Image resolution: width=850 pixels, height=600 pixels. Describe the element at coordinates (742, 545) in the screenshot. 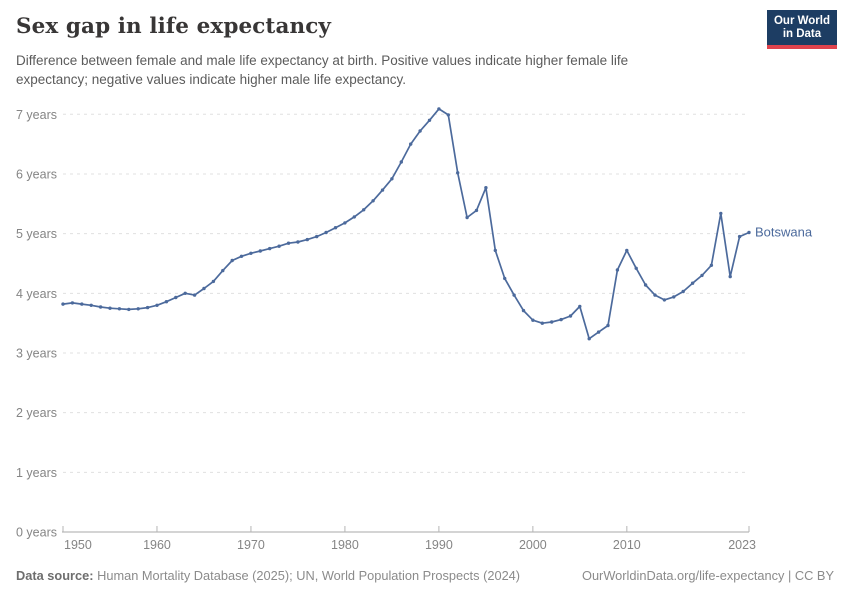

I see `x-axis-label: 2023` at that location.